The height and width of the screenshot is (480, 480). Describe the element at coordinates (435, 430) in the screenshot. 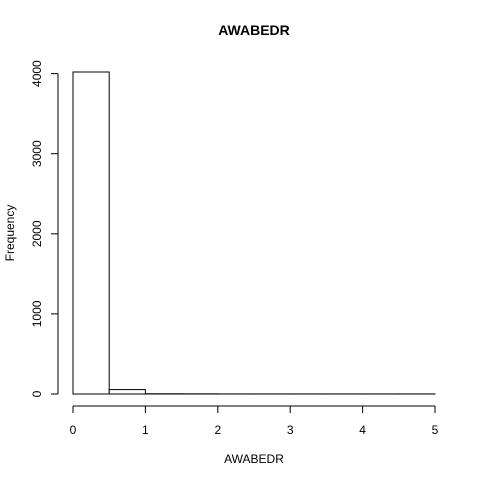

I see `x-tick-label: 5` at that location.